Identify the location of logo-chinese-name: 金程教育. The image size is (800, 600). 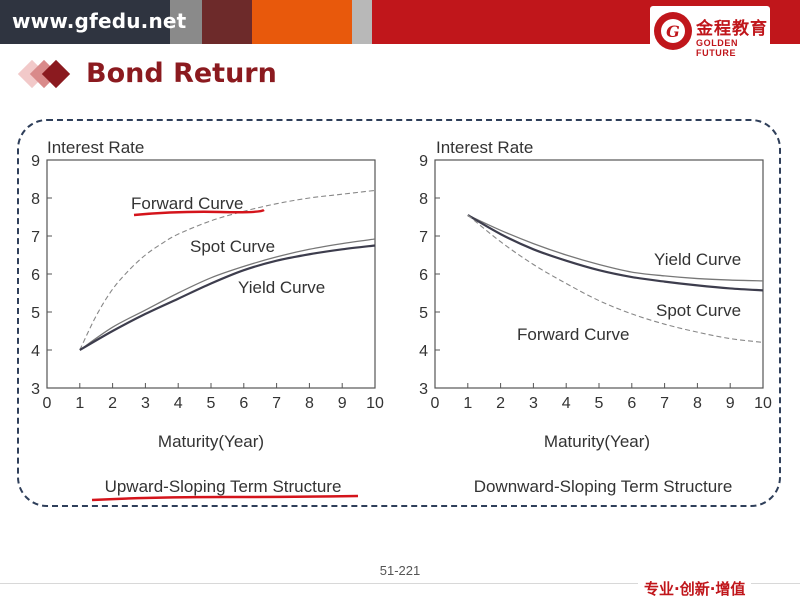
(732, 29).